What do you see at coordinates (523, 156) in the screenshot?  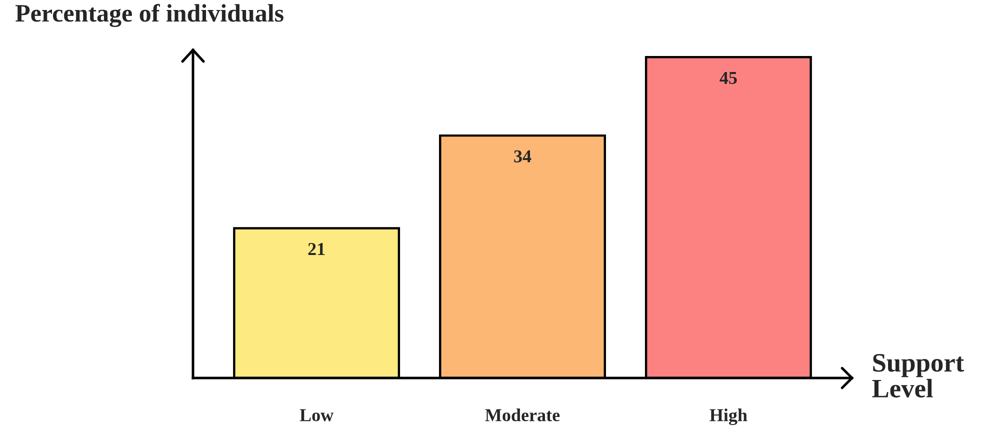 I see `data-label: 34` at bounding box center [523, 156].